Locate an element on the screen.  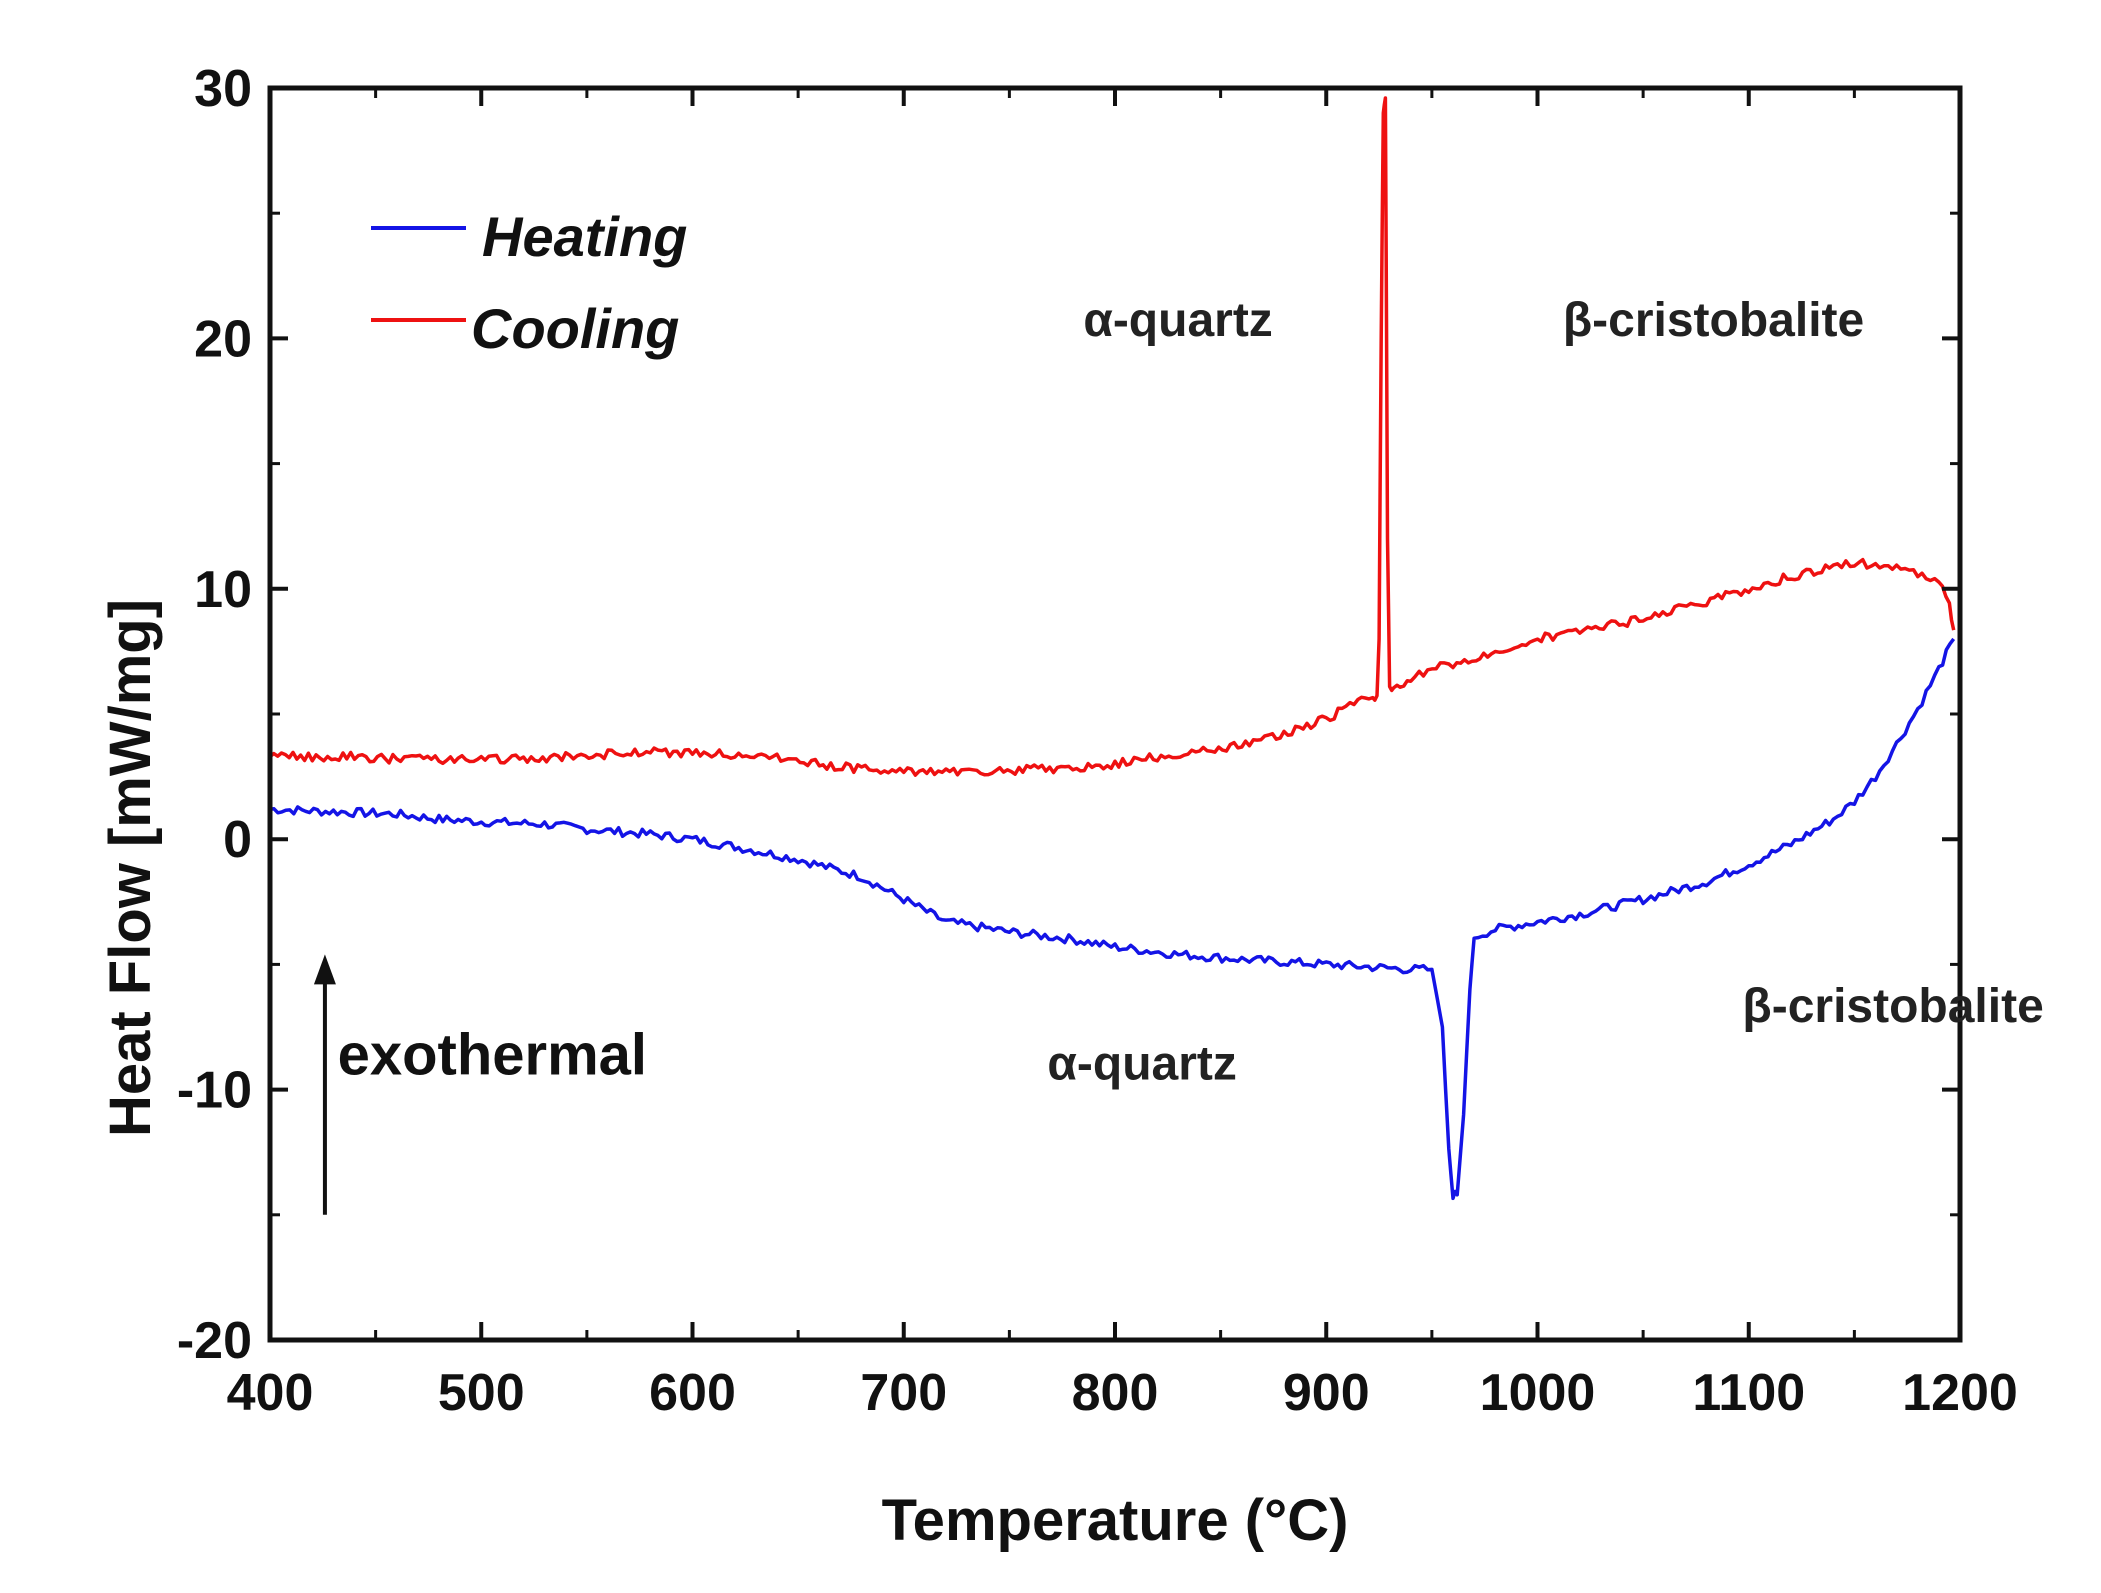
legend-label-cooling: Cooling is located at coordinates (575, 328).